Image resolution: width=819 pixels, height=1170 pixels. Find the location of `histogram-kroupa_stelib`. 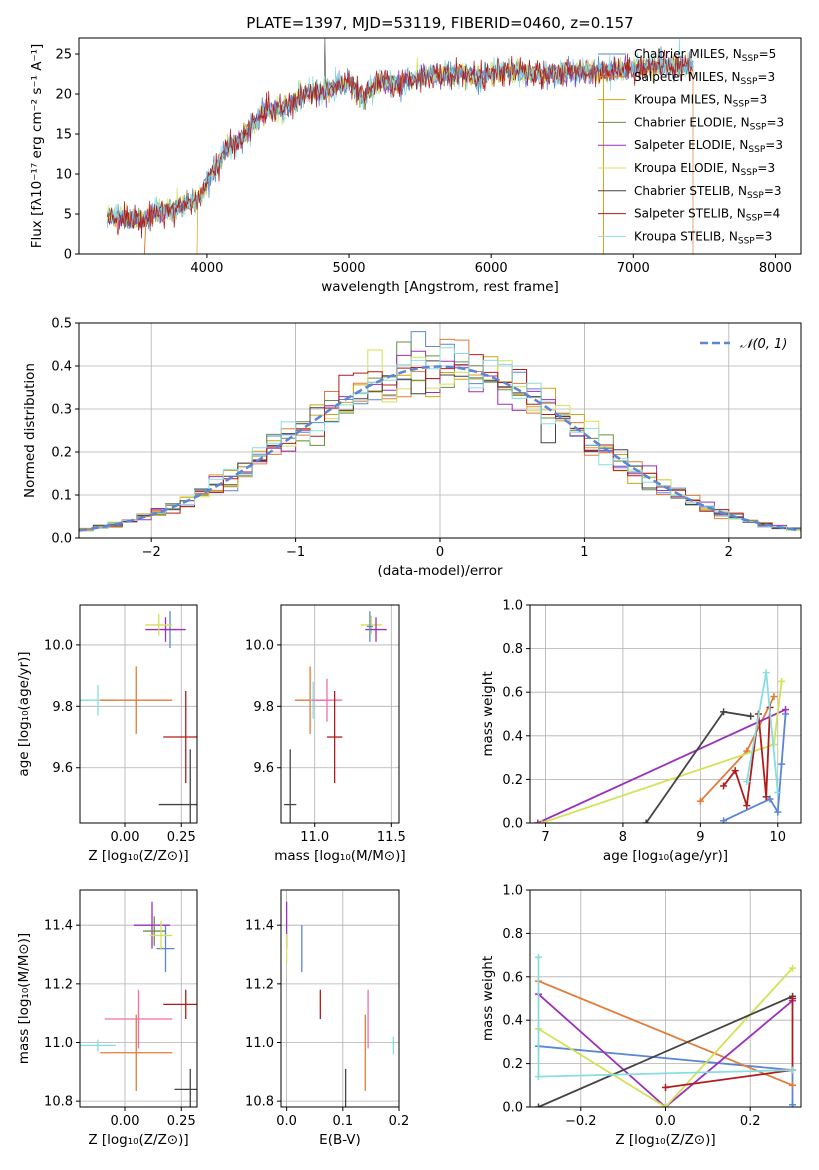

histogram-kroupa_stelib is located at coordinates (440, 439).